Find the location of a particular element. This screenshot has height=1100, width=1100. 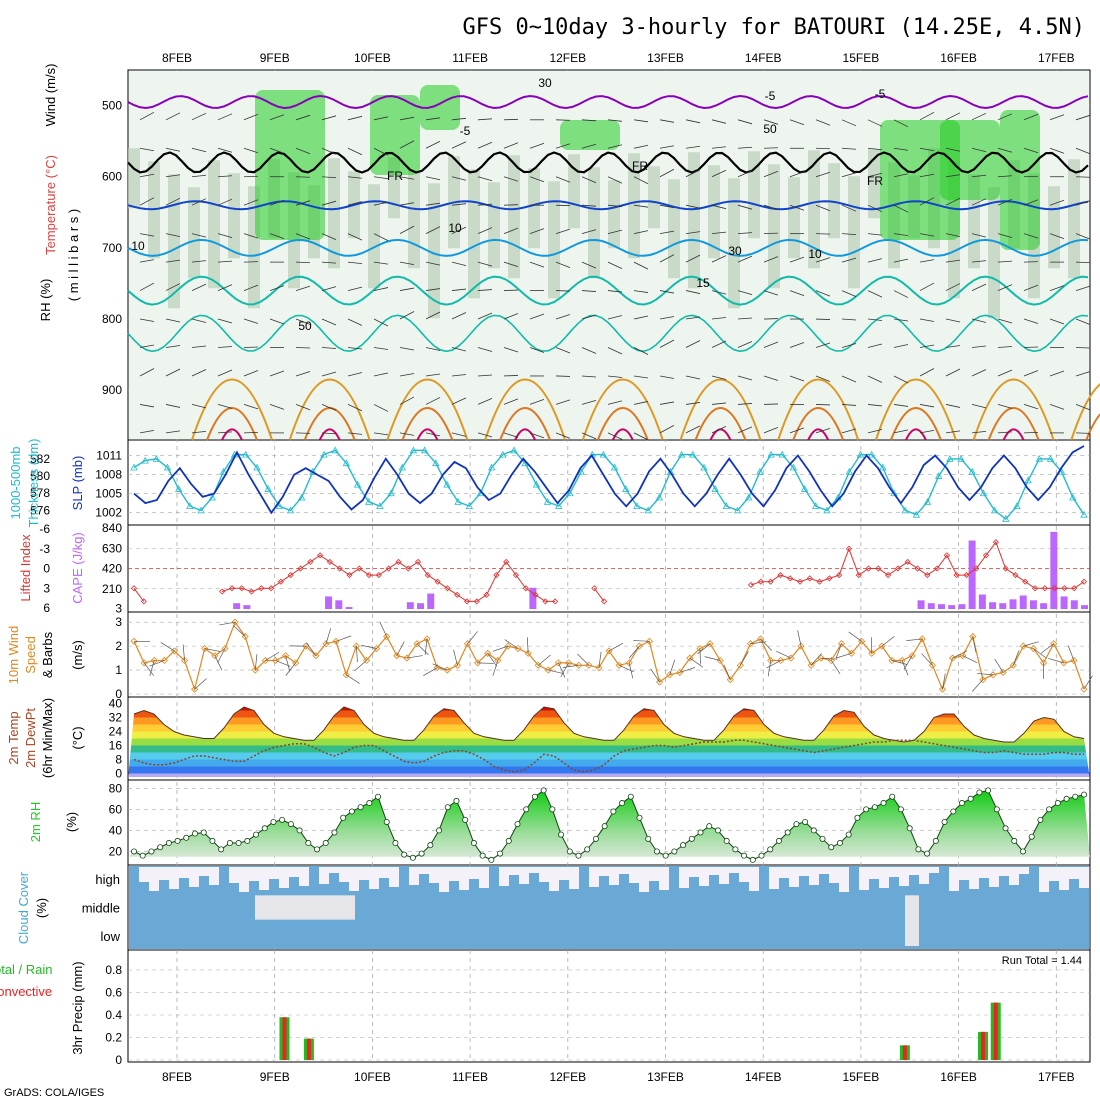

date-tick-top: 10FEB is located at coordinates (372, 58).